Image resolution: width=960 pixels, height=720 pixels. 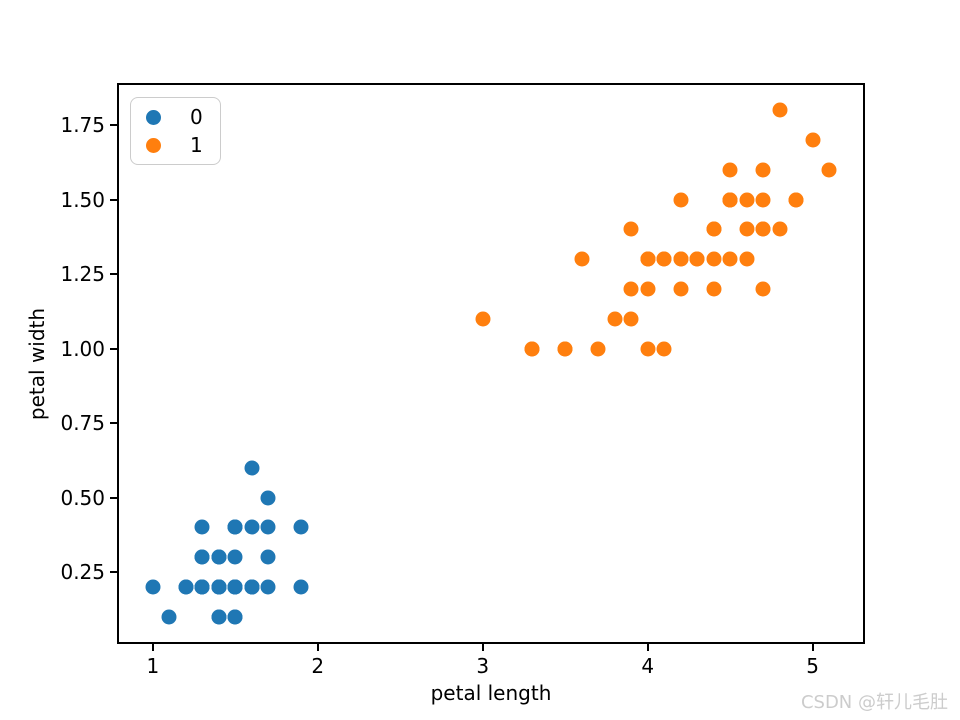 I want to click on legend: 0 1, so click(x=175, y=131).